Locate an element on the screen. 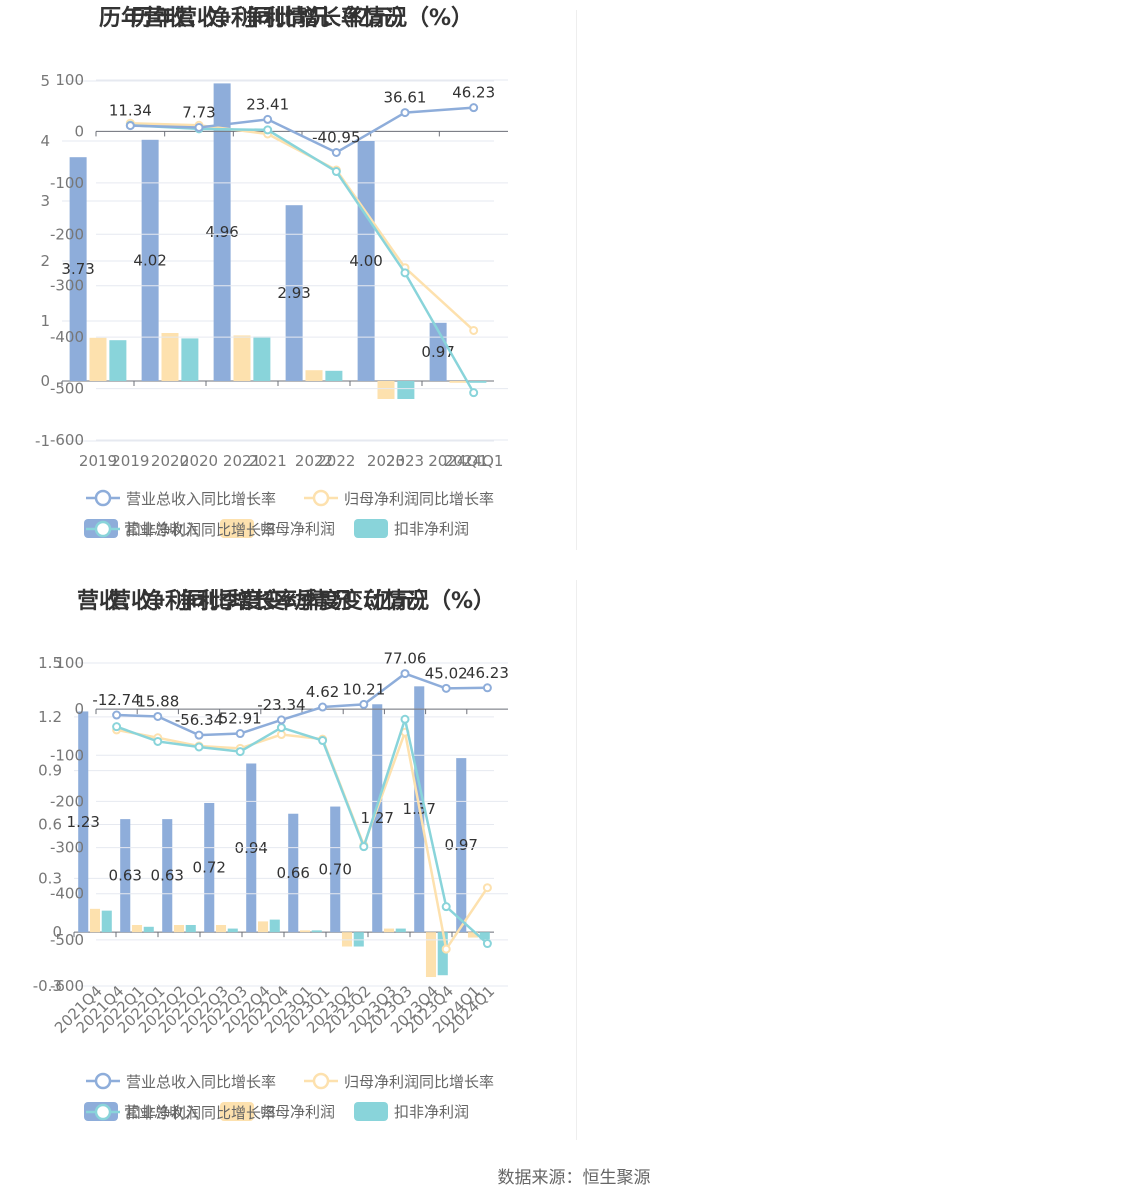 This screenshot has height=1202, width=1148. chart-title: 历年营收、净利同比增长率情况（%） is located at coordinates (286, 18).